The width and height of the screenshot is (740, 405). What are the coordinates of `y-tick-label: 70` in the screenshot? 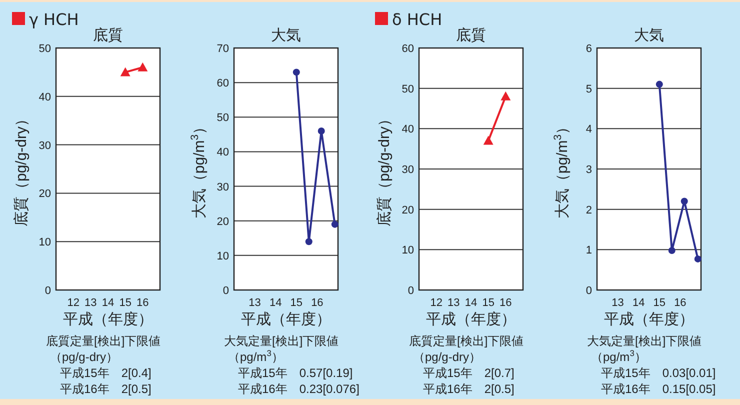 It's located at (222, 49).